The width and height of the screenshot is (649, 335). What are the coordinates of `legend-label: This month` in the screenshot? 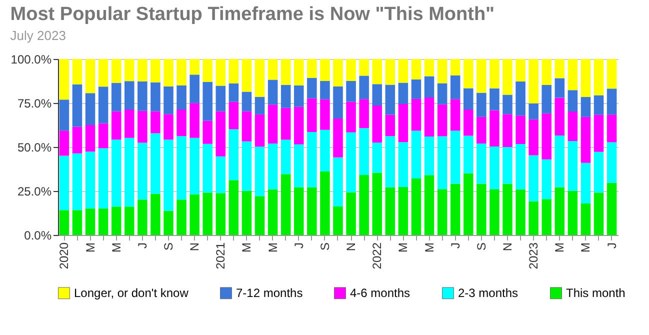 It's located at (596, 293).